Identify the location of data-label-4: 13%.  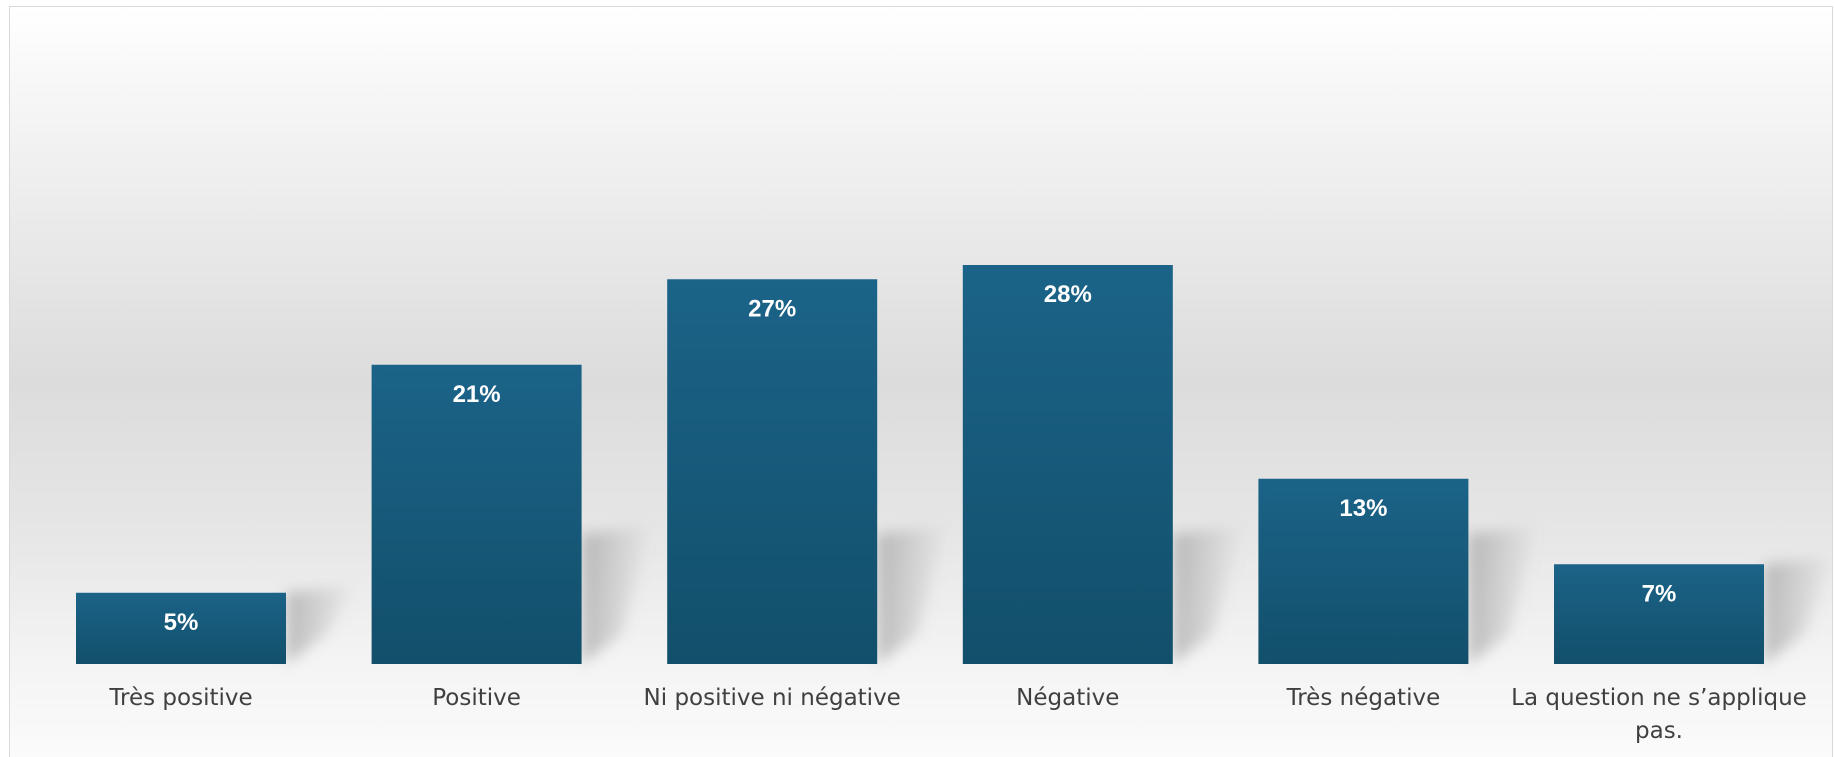
(1363, 508).